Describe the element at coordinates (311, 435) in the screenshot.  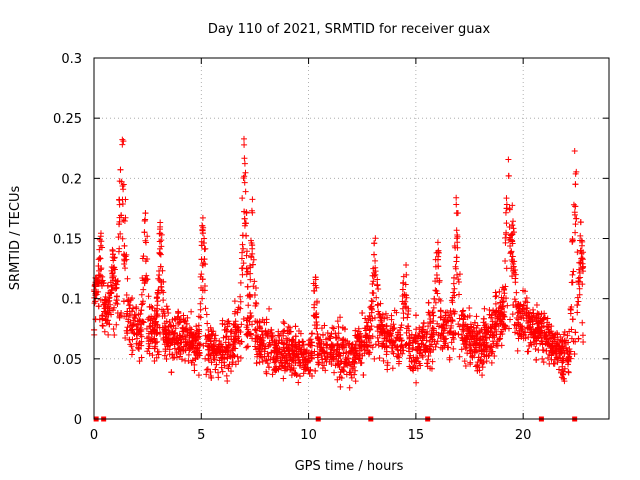
I see `x-tick-labels: 0 5 10 15 20` at that location.